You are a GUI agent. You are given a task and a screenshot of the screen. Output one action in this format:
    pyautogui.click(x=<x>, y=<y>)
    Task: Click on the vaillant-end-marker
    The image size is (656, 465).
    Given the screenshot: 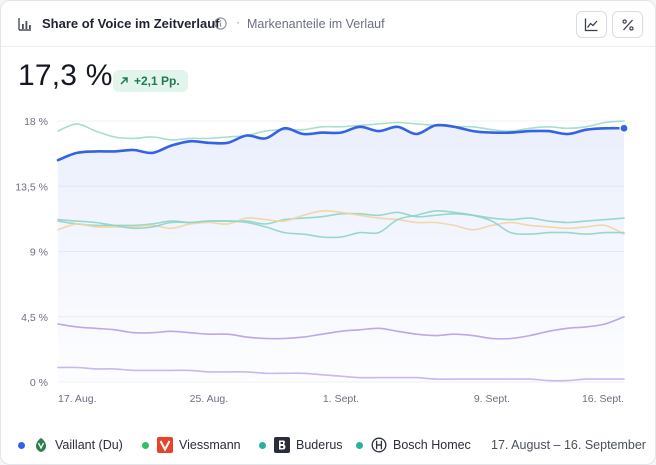 What is the action you would take?
    pyautogui.click(x=624, y=128)
    